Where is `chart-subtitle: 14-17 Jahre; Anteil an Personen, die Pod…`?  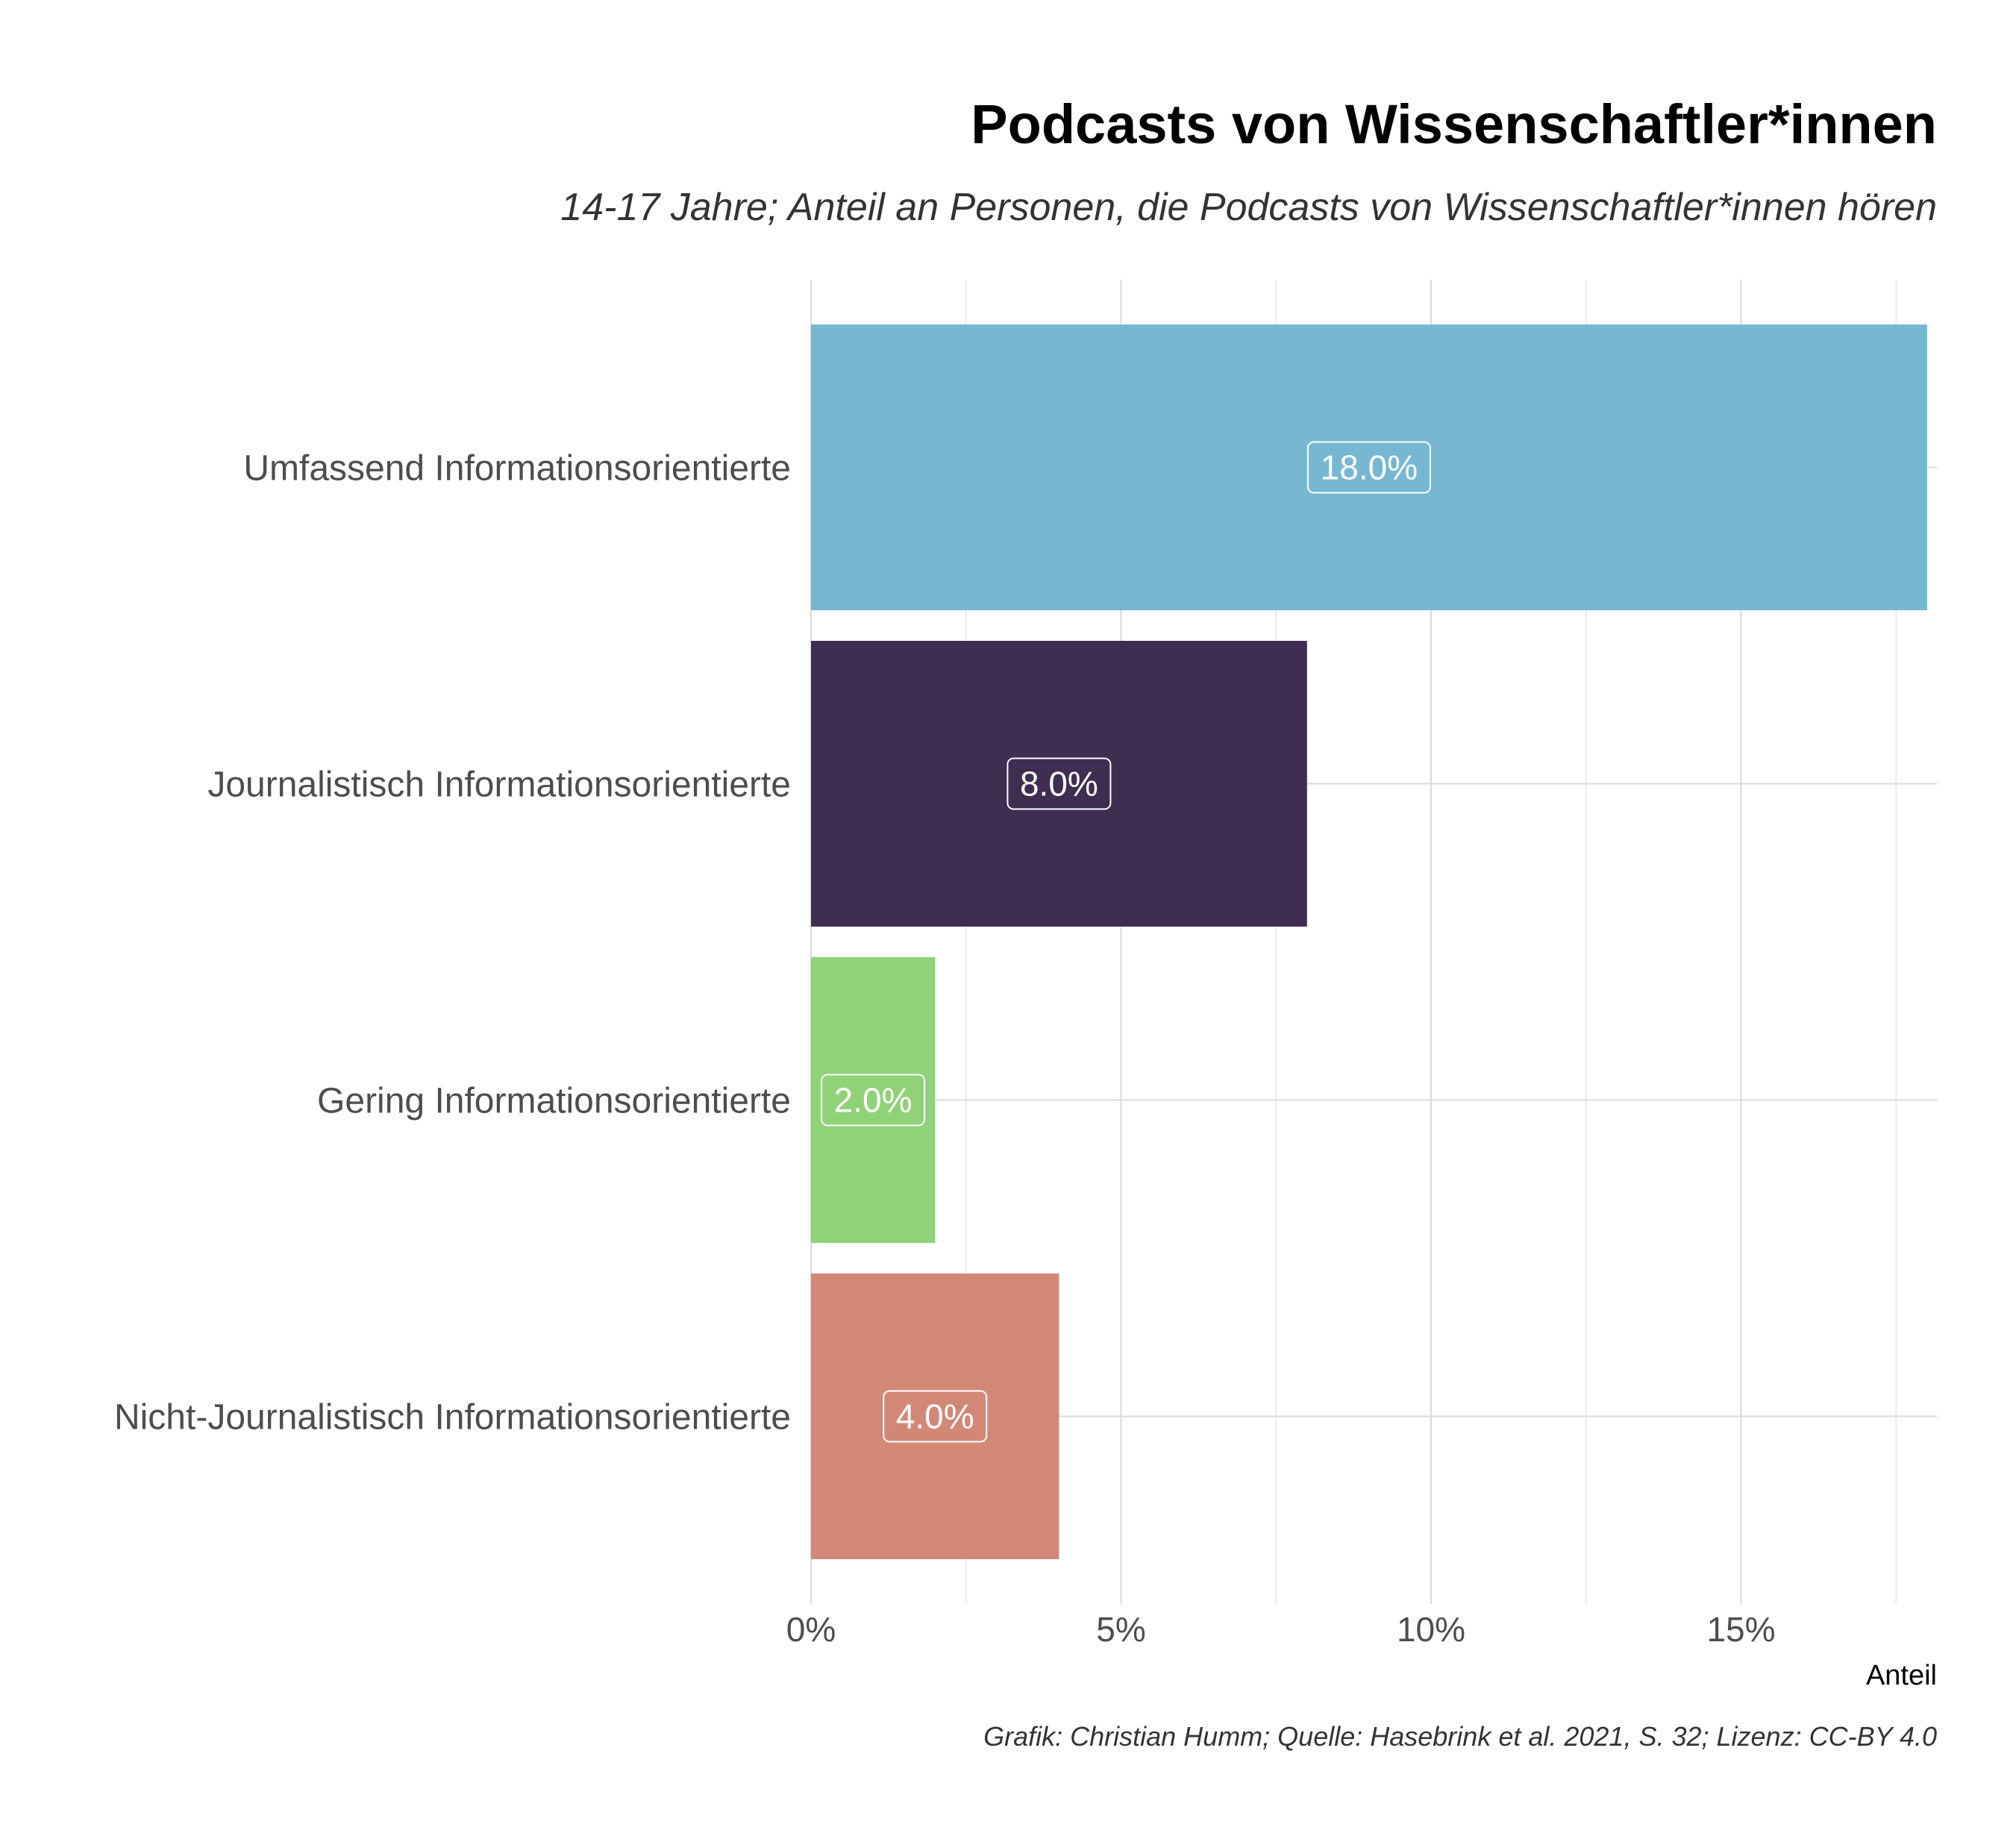
chart-subtitle: 14-17 Jahre; Anteil an Personen, die Pod… is located at coordinates (1248, 208).